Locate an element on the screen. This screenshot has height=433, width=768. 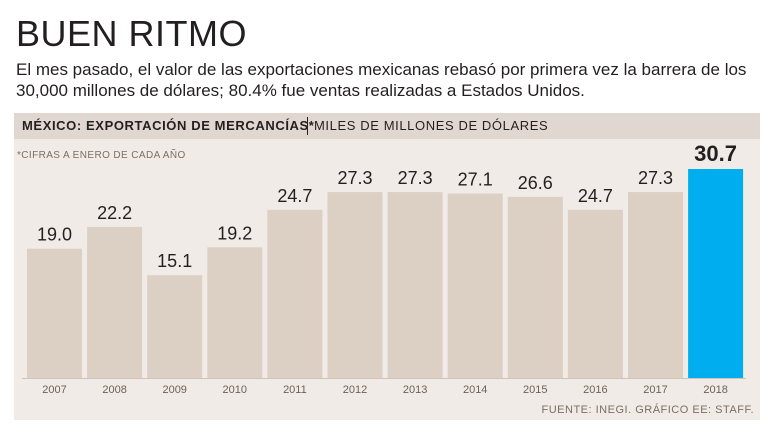
bar-2015 is located at coordinates (535, 287).